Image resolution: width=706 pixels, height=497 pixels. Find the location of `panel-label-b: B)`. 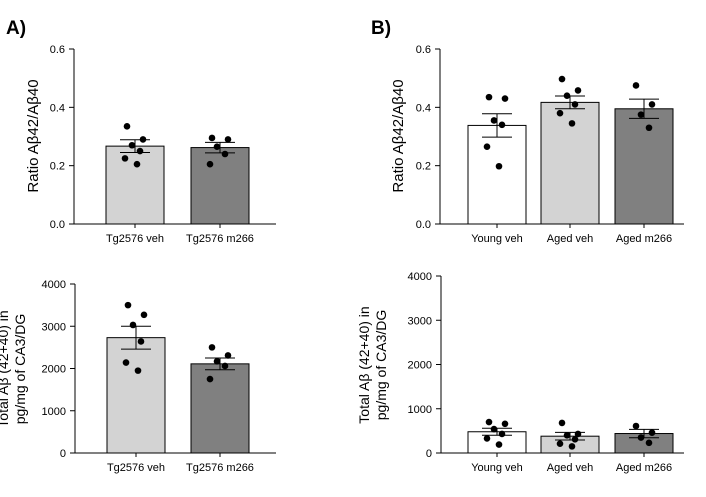

panel-label-b: B) is located at coordinates (381, 28).